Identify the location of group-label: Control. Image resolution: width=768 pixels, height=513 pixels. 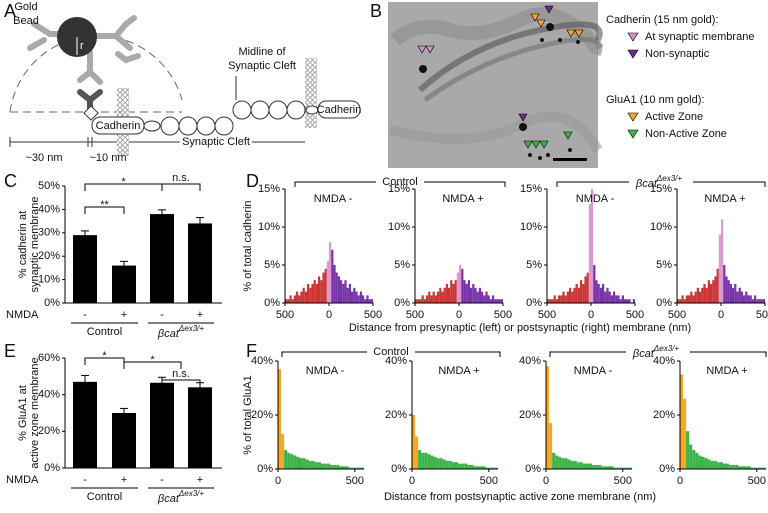
(399, 182).